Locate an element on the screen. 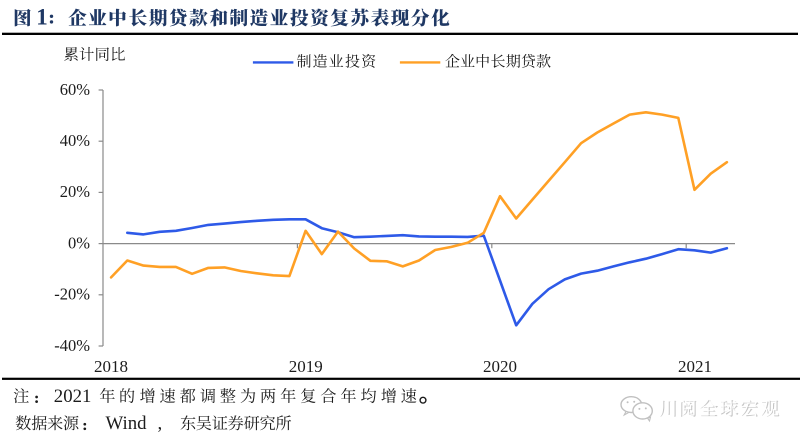 The height and width of the screenshot is (442, 804). svg-text: 20% is located at coordinates (75, 191).